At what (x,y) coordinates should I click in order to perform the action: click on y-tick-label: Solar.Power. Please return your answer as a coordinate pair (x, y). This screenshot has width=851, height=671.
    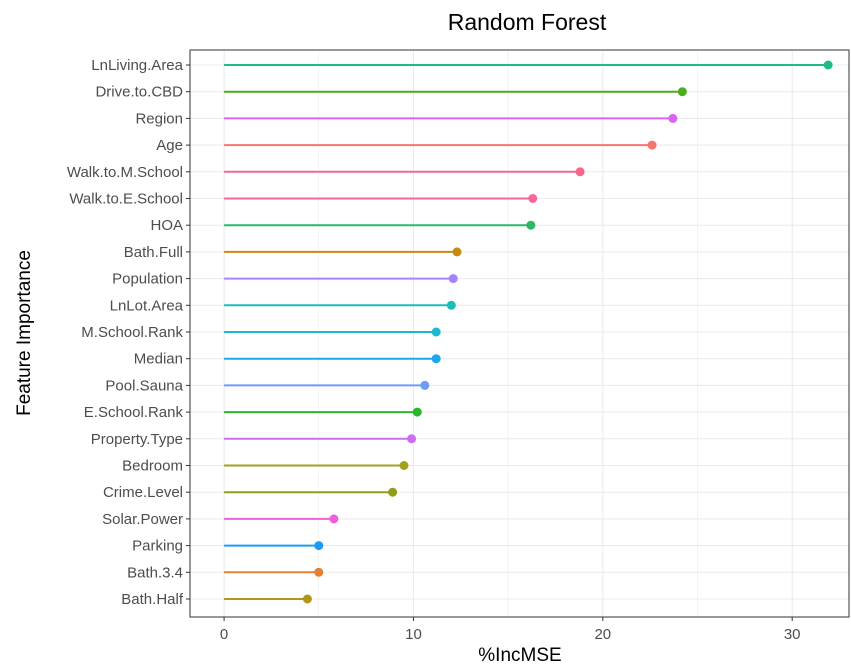
    Looking at the image, I should click on (142, 519).